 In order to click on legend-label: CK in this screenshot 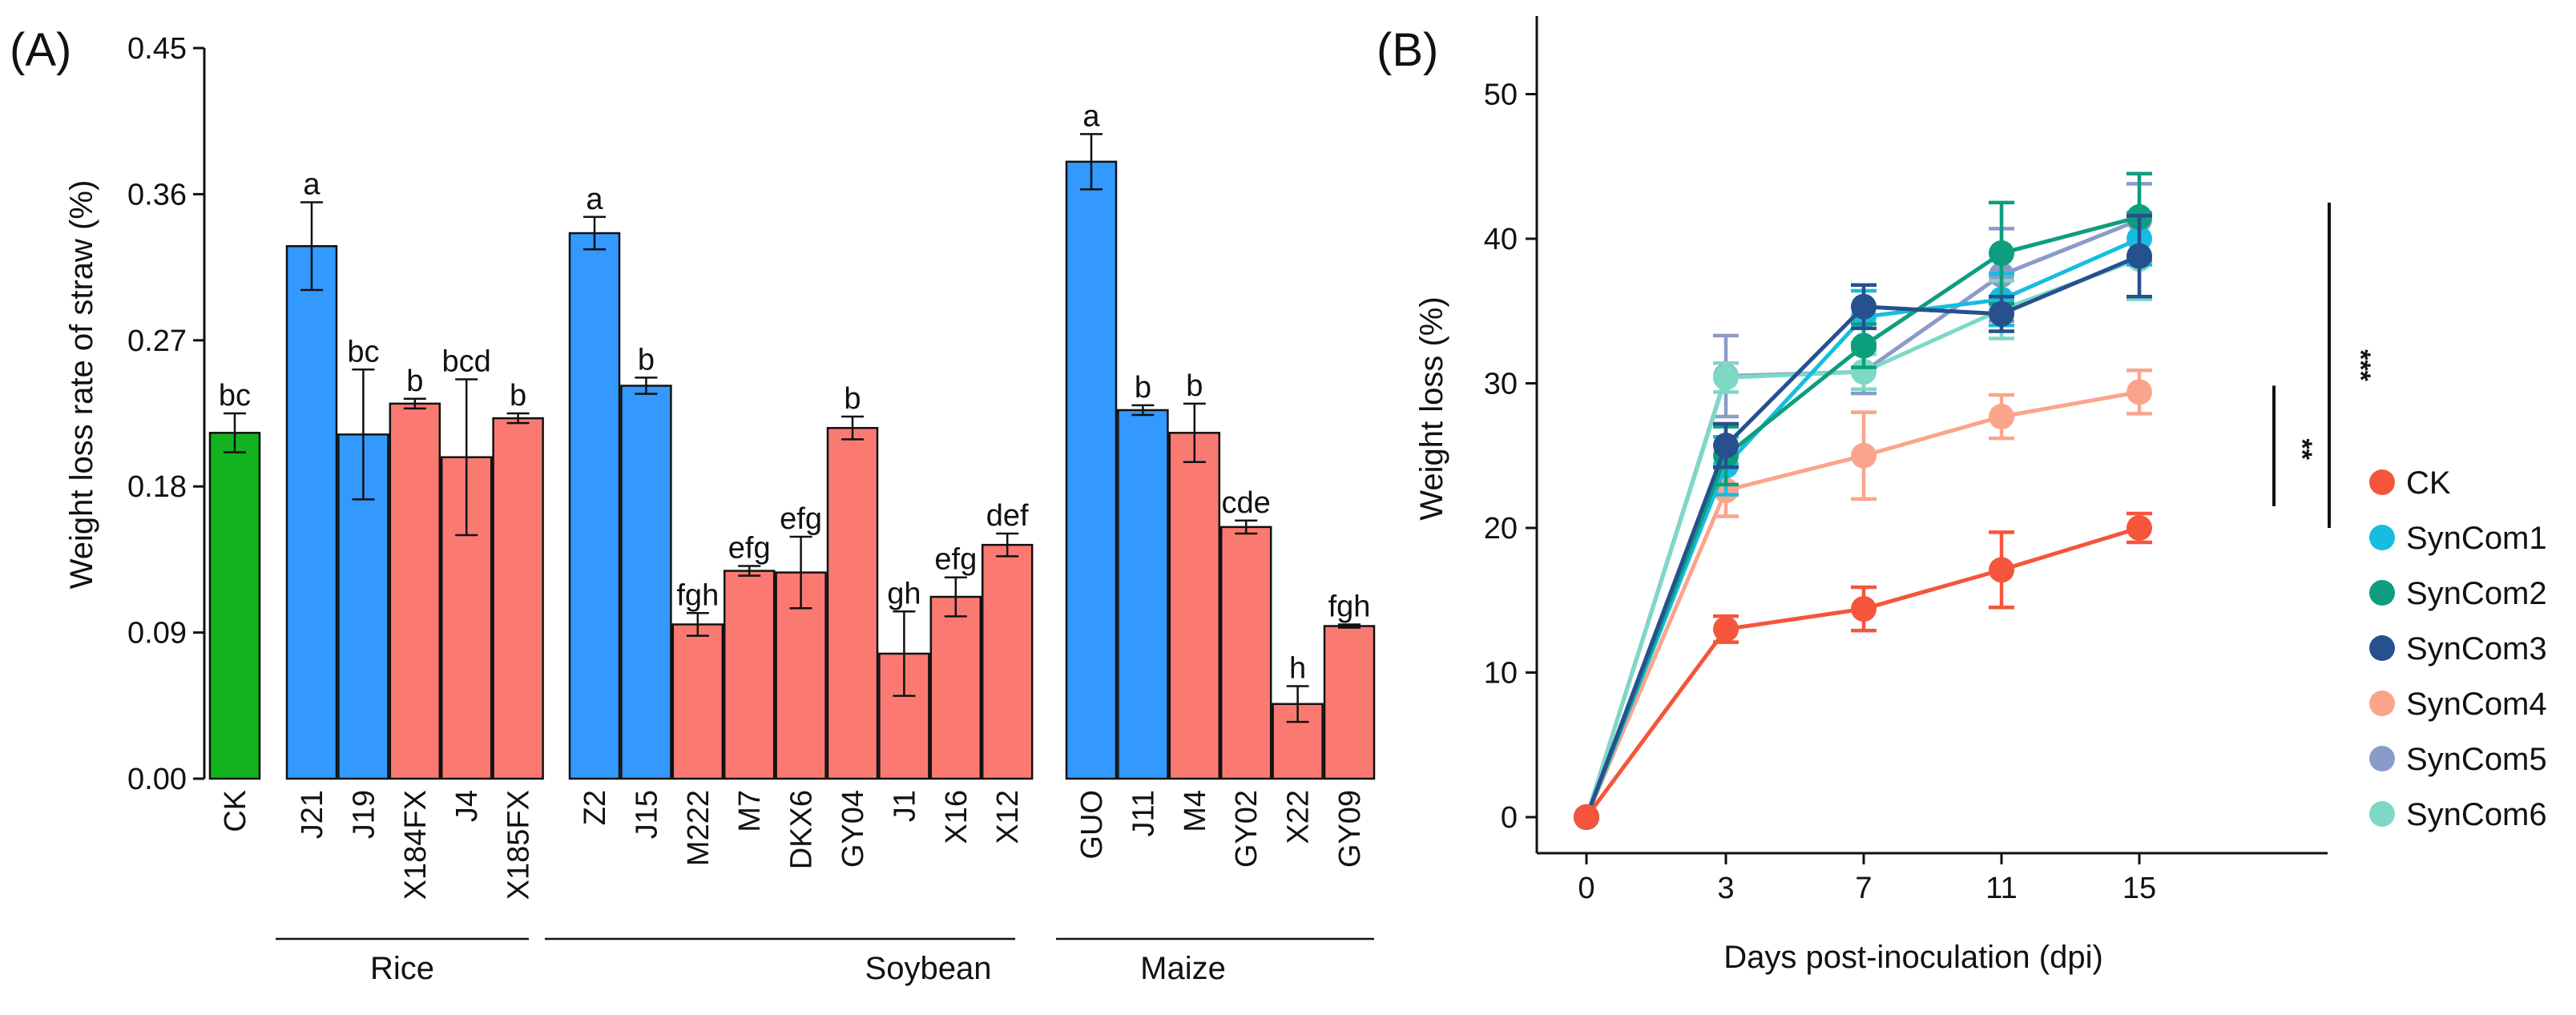, I will do `click(2428, 483)`.